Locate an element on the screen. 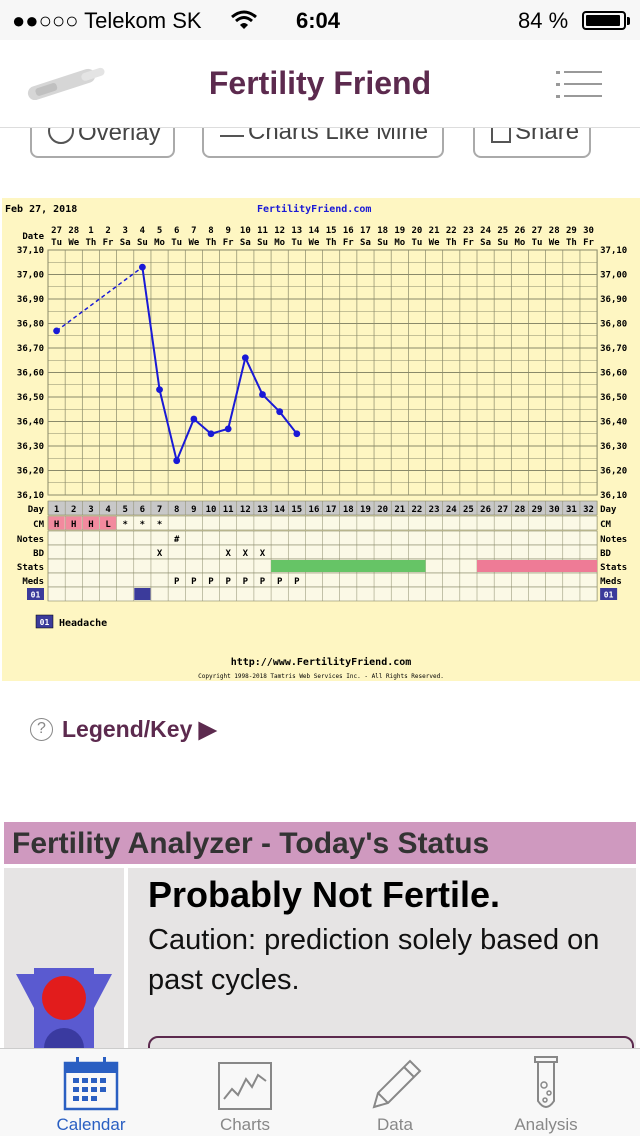 This screenshot has height=1137, width=640. symptom-legend-label: Headache is located at coordinates (83, 623).